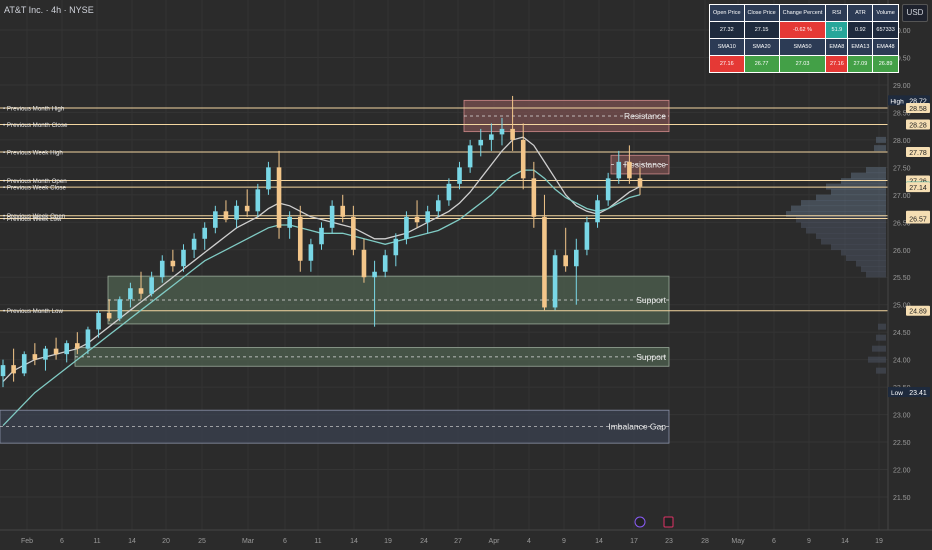 The image size is (932, 550). I want to click on stat-header: Open Price, so click(727, 13).